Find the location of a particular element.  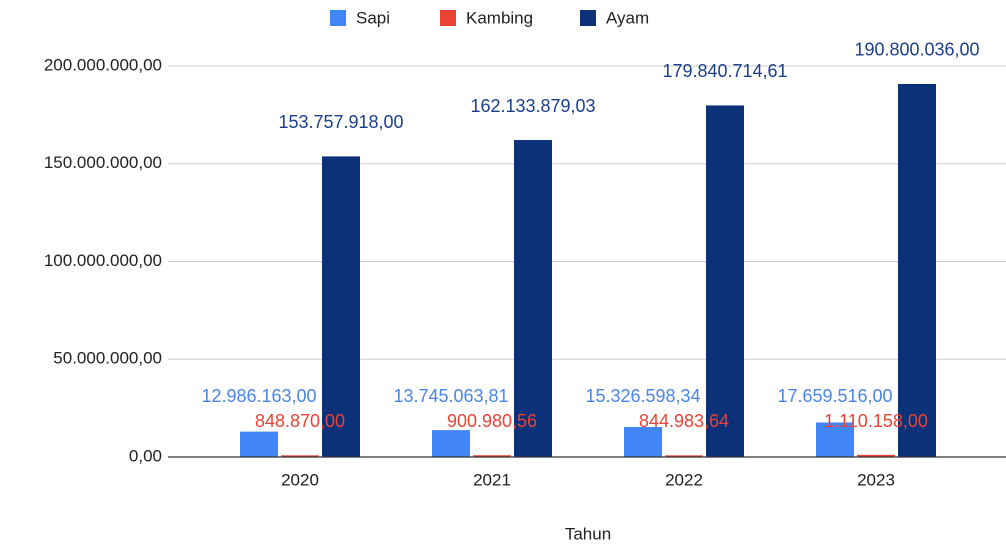

x-tick-label: 2020 is located at coordinates (300, 479).